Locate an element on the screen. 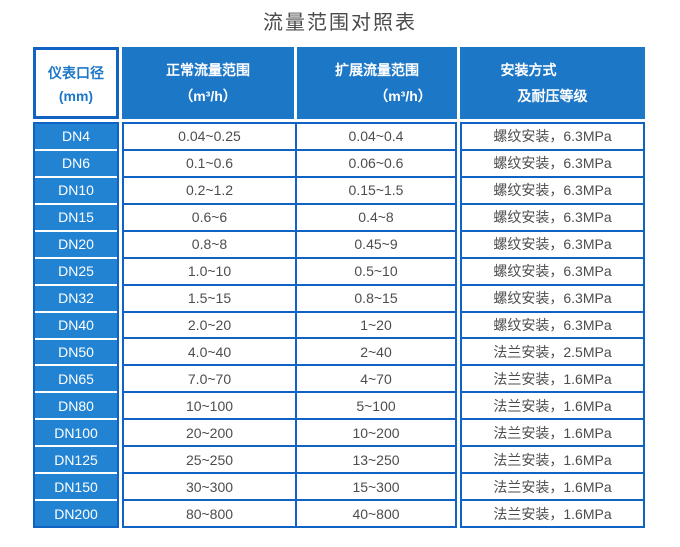  header-diameter-line2: (mm) is located at coordinates (76, 95).